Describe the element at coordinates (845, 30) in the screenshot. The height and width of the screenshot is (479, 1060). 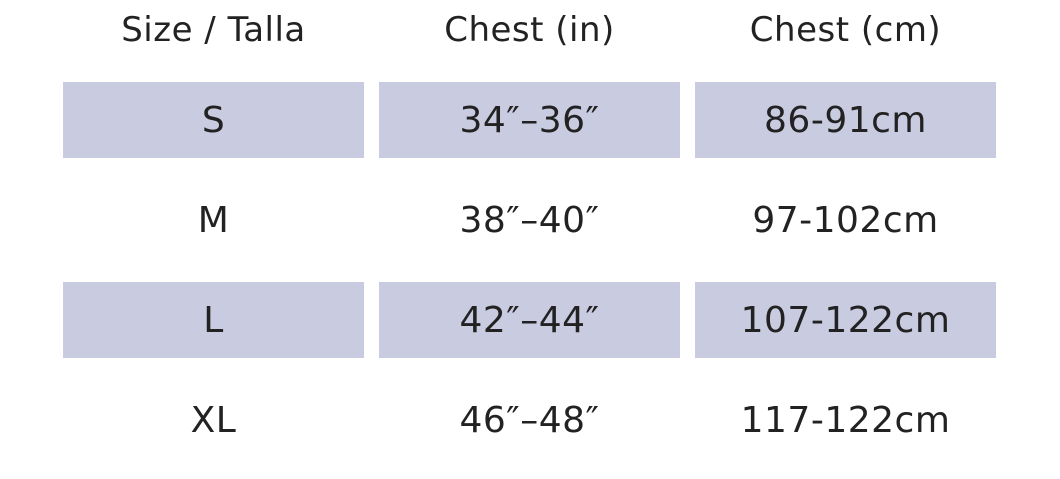
I see `header-cell: Chest (cm)` at that location.